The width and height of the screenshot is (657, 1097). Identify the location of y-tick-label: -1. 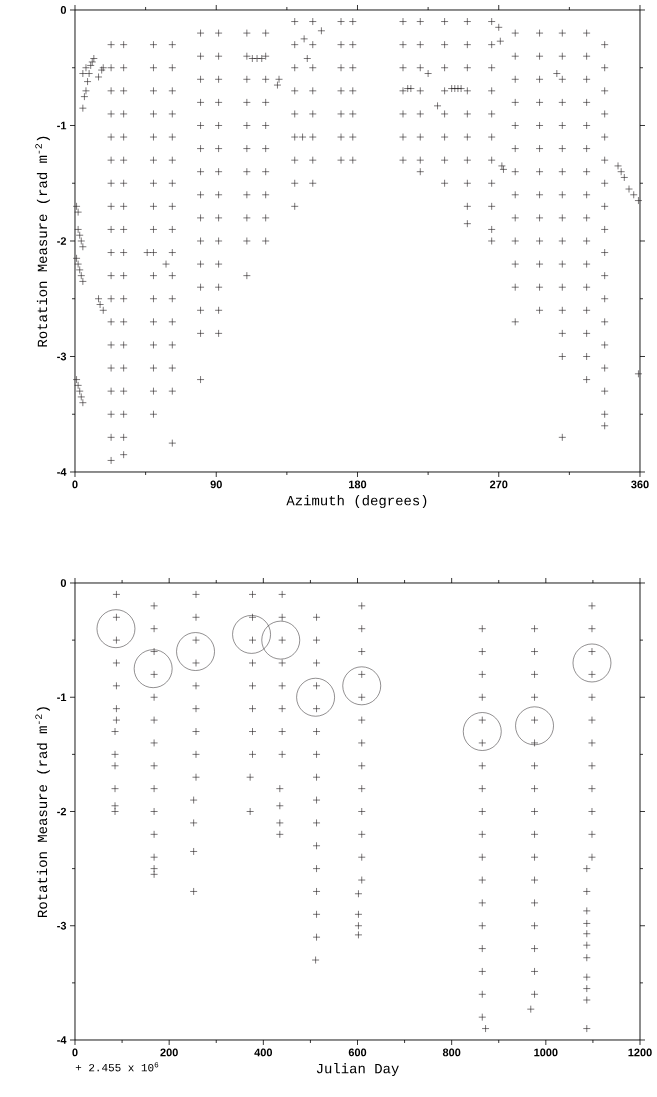
(62, 697).